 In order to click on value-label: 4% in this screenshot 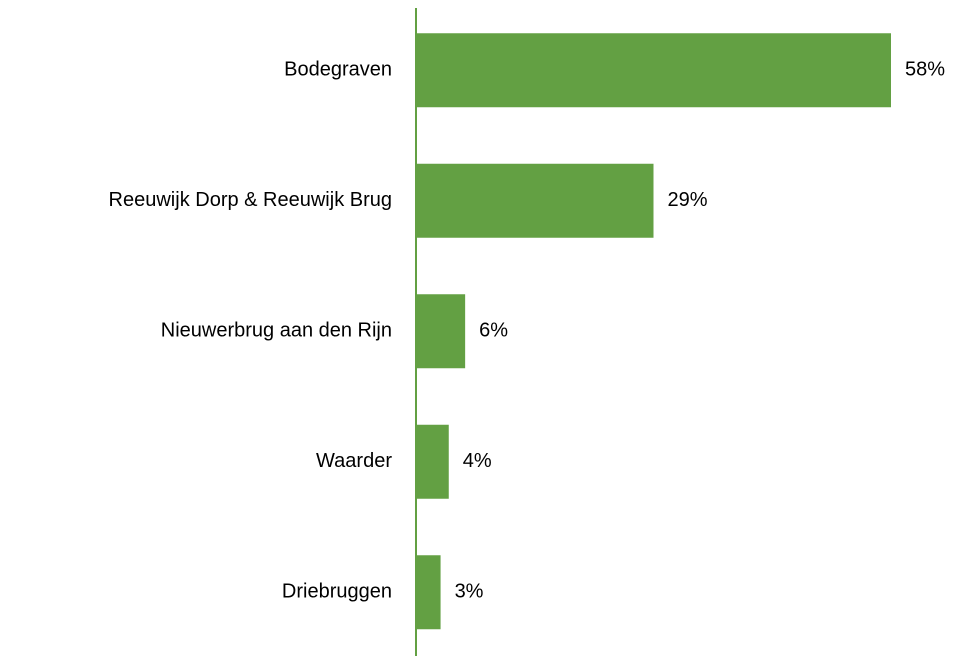, I will do `click(477, 461)`.